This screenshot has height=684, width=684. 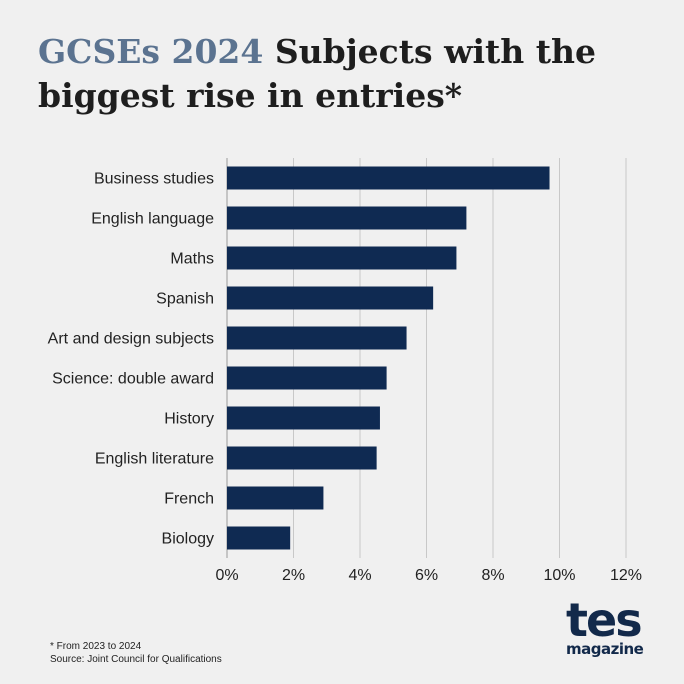 I want to click on category-label: English language, so click(x=152, y=219).